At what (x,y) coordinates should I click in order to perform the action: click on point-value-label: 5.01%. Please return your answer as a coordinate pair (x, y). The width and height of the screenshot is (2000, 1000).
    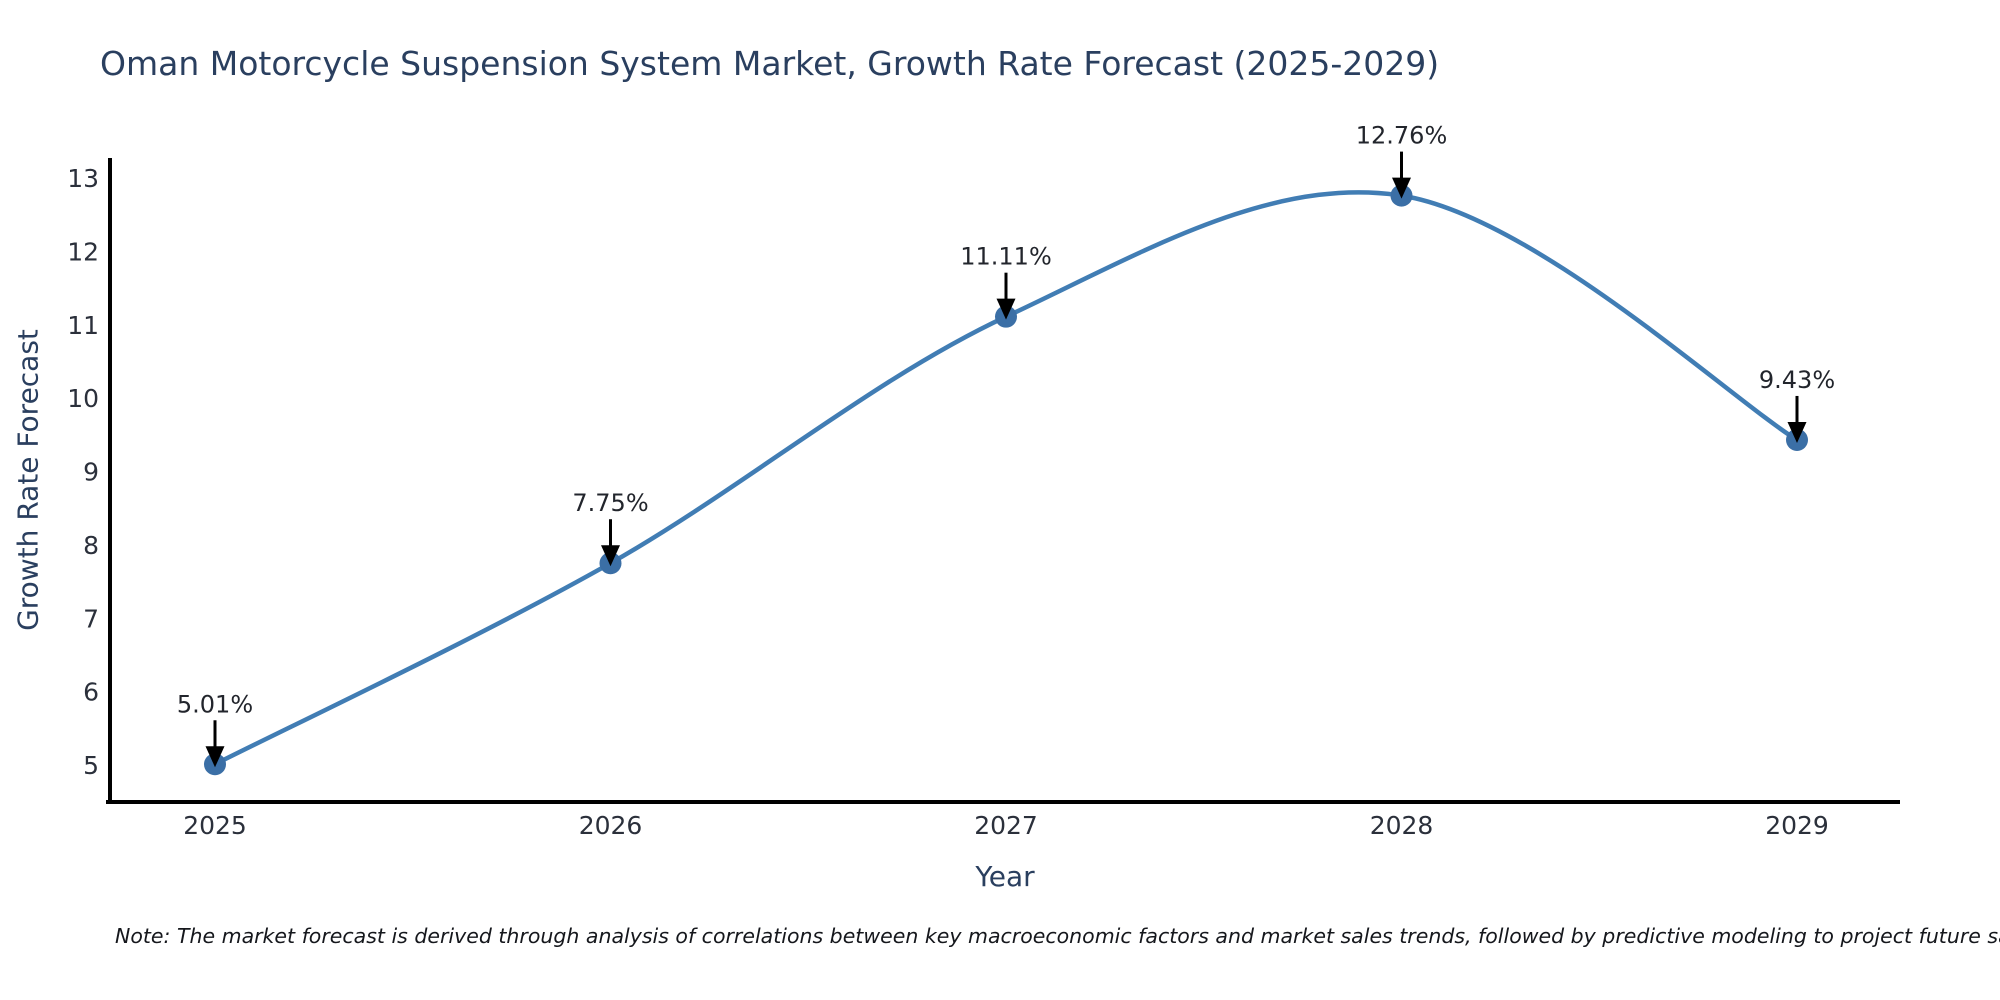
    Looking at the image, I should click on (215, 704).